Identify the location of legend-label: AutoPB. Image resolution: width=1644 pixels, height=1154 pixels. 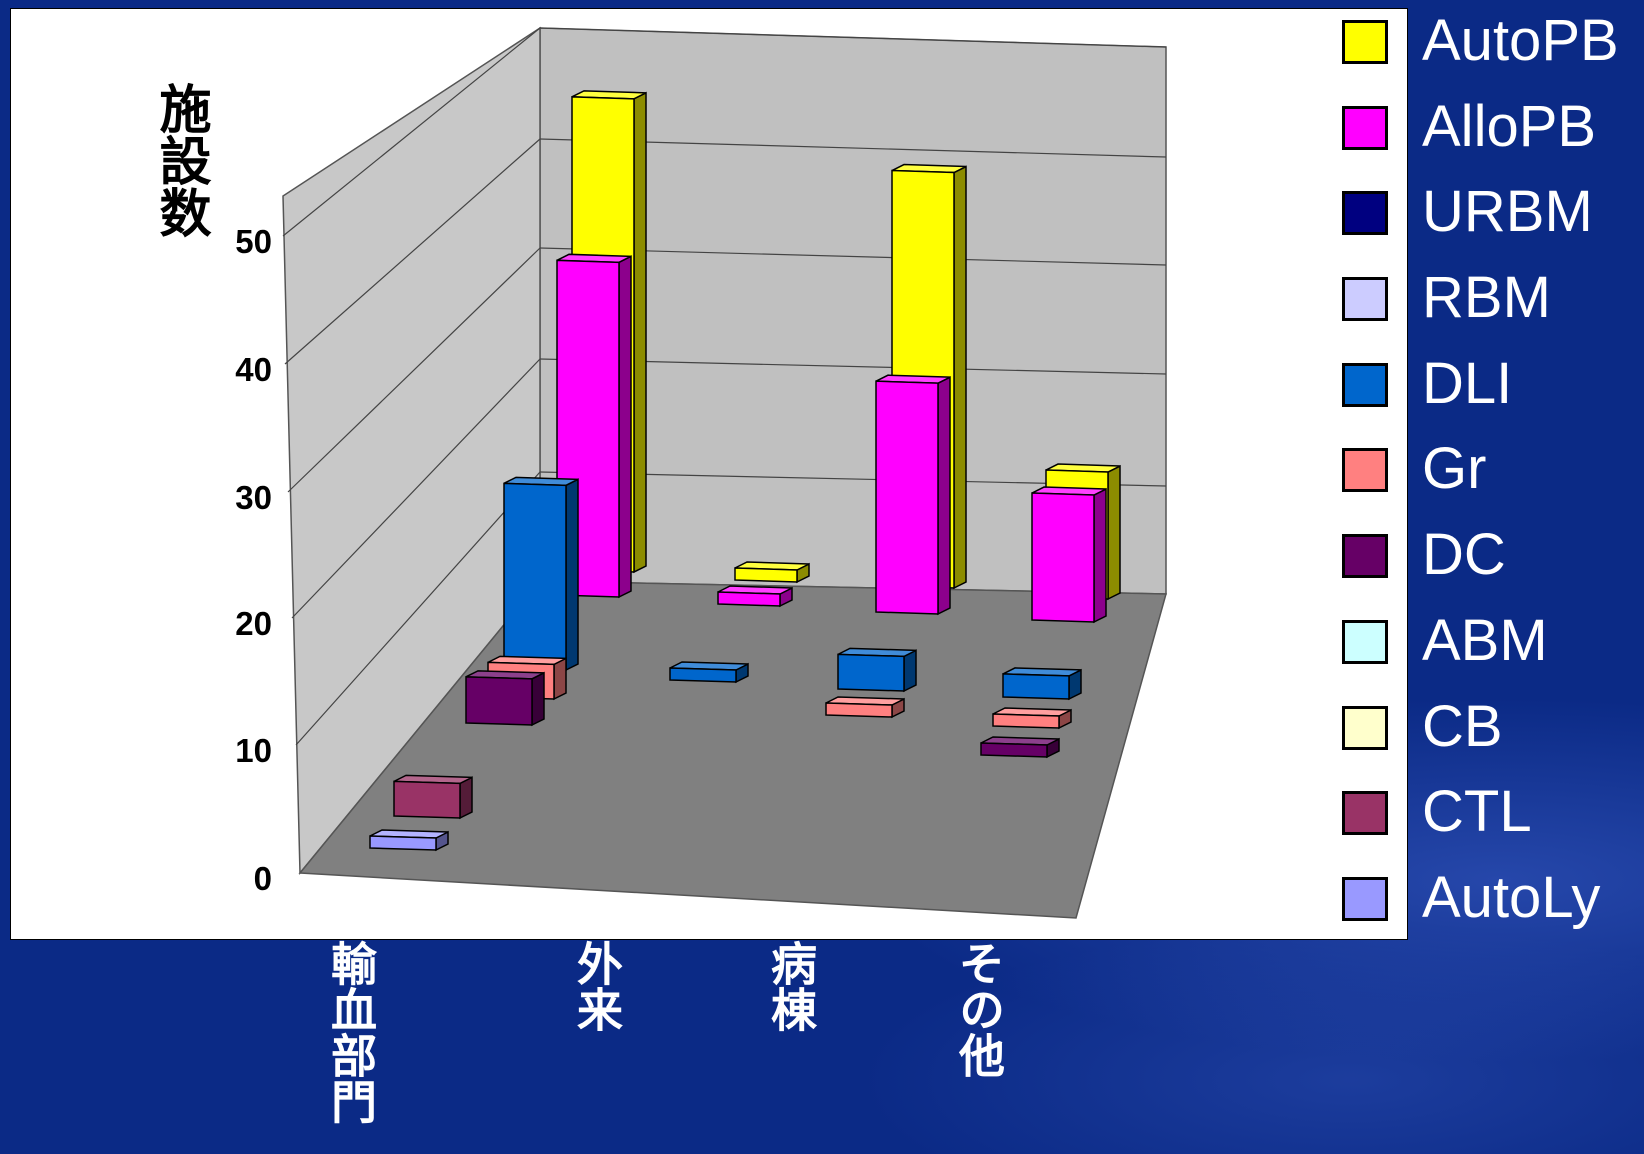
(1520, 40).